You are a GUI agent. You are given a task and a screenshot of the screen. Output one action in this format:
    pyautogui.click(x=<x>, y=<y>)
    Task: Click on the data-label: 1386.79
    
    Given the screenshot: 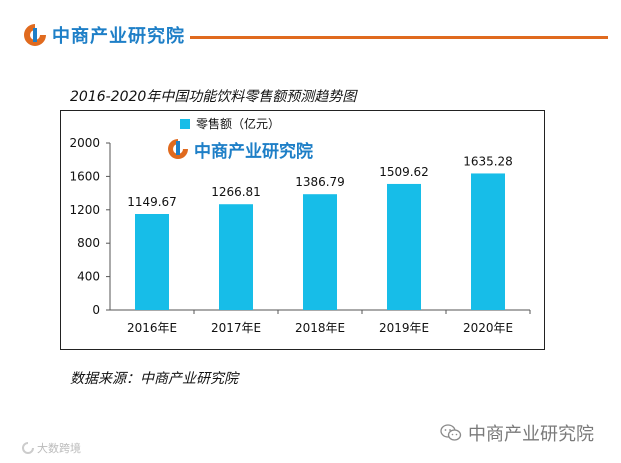 What is the action you would take?
    pyautogui.click(x=320, y=182)
    